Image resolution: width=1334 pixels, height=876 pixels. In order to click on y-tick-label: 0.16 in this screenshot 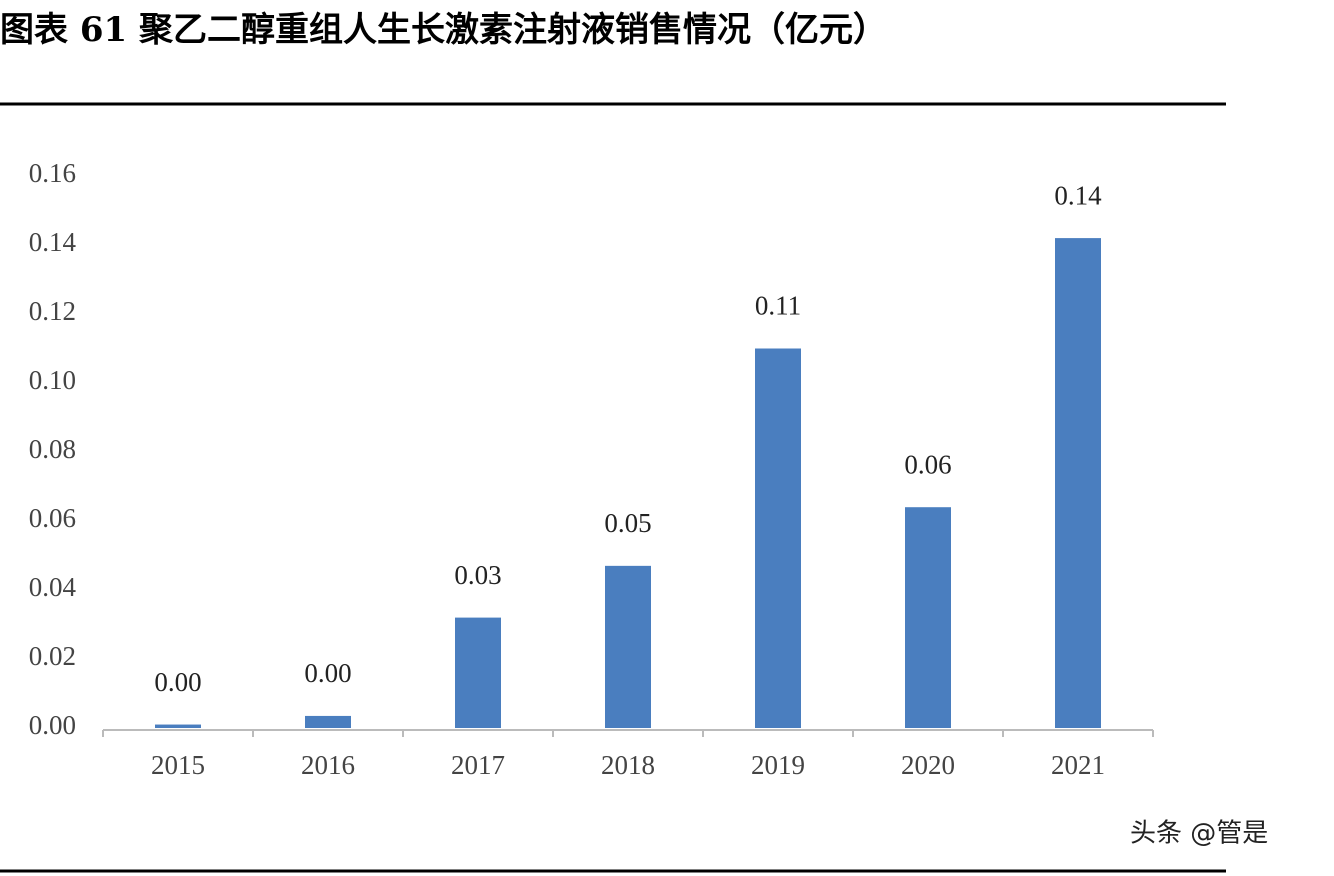, I will do `click(52, 173)`.